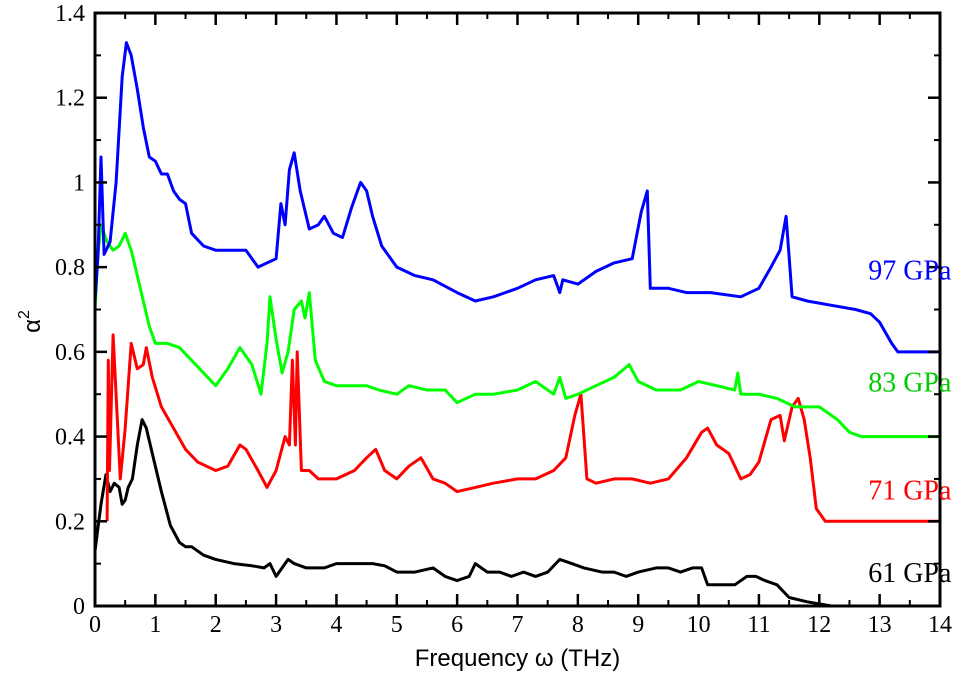 This screenshot has height=674, width=964. Describe the element at coordinates (216, 625) in the screenshot. I see `x-tick-label: 2` at that location.